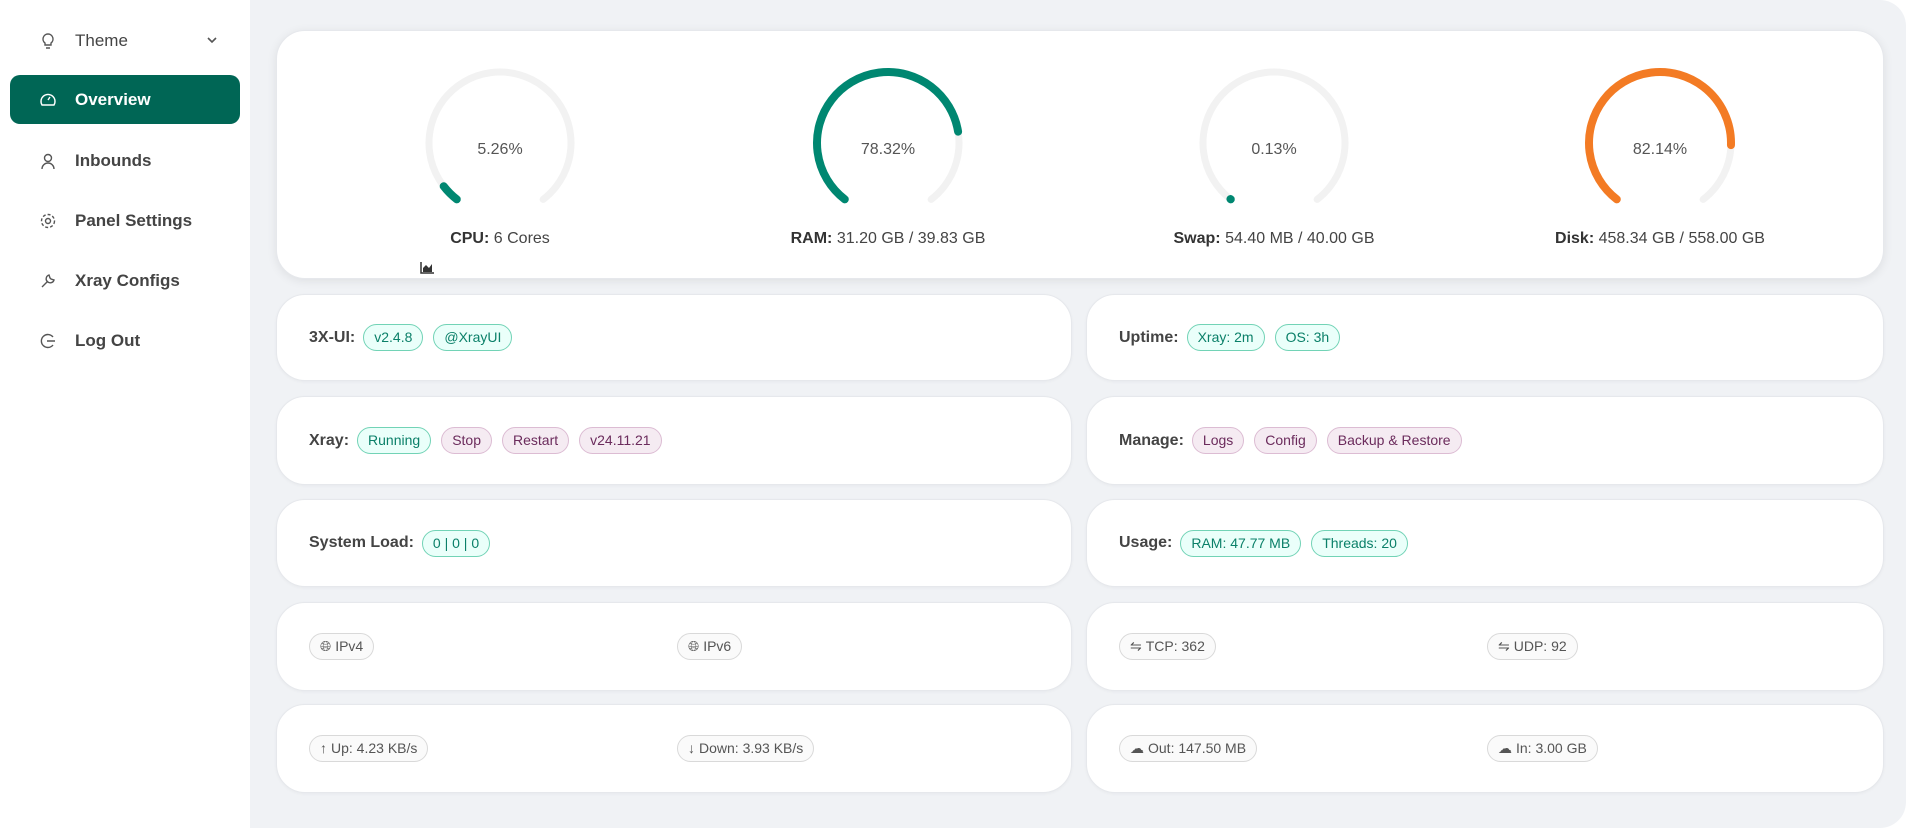 The height and width of the screenshot is (828, 1910). Describe the element at coordinates (212, 41) in the screenshot. I see `chevron-down-icon` at that location.